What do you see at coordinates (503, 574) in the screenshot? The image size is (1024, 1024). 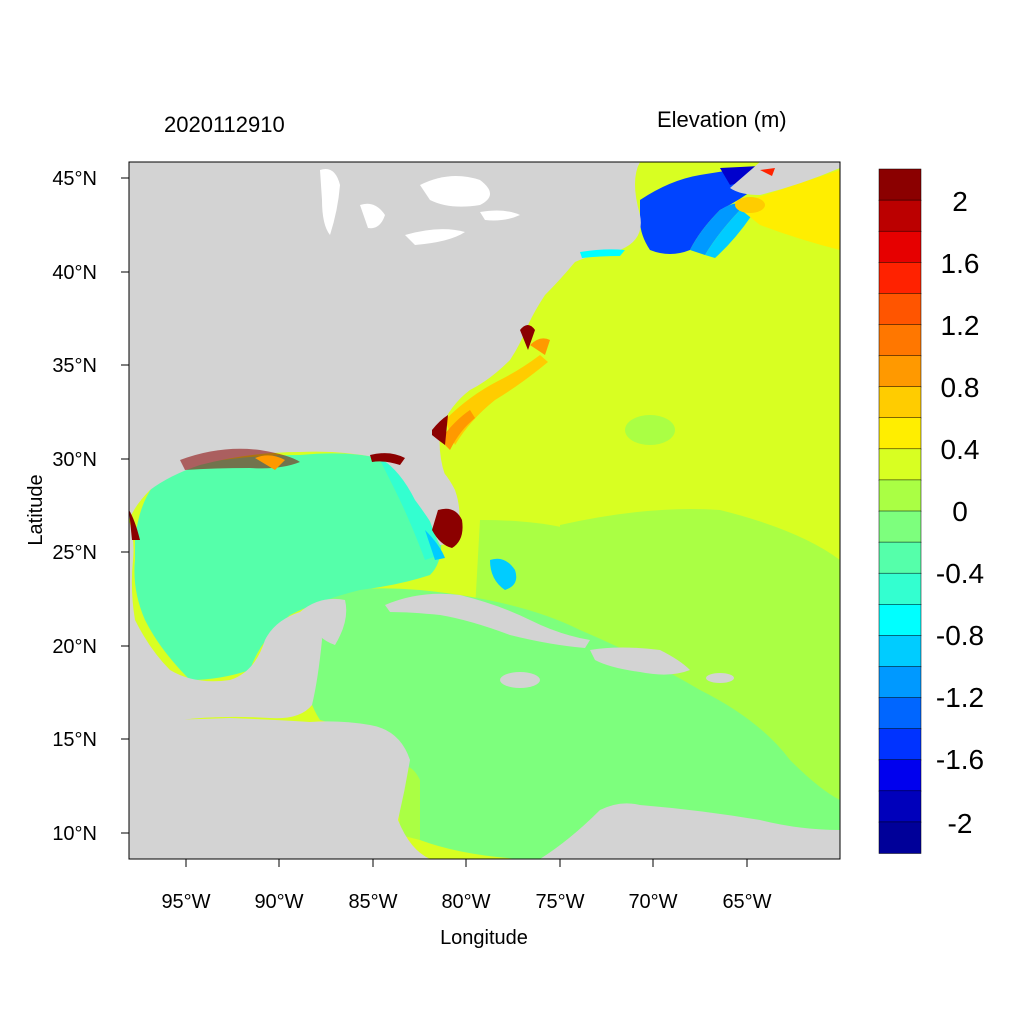 I see `bahamas-bank-low` at bounding box center [503, 574].